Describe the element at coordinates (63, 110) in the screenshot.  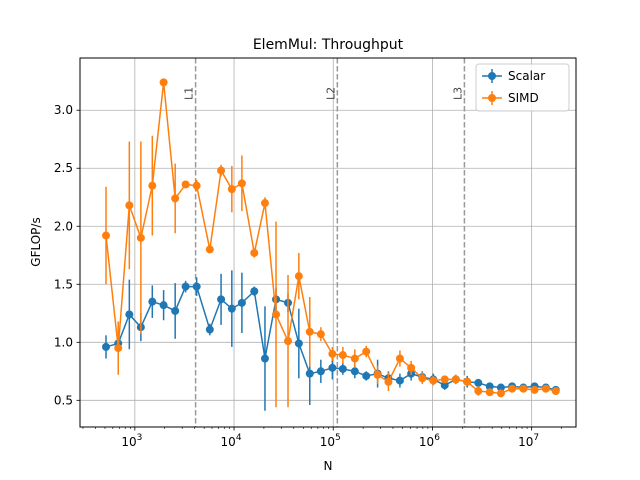
I see `y-tick-label: 3.0` at that location.